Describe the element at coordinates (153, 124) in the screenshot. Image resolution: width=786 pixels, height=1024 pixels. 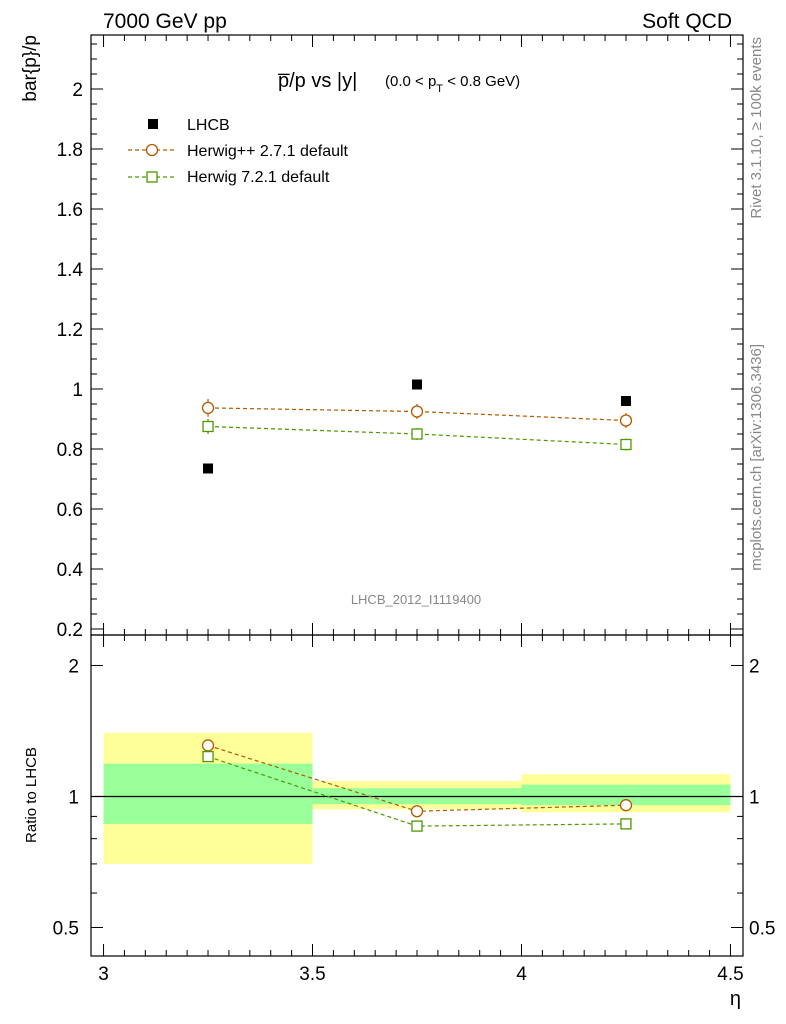
I see `legend-marker-filled-square` at that location.